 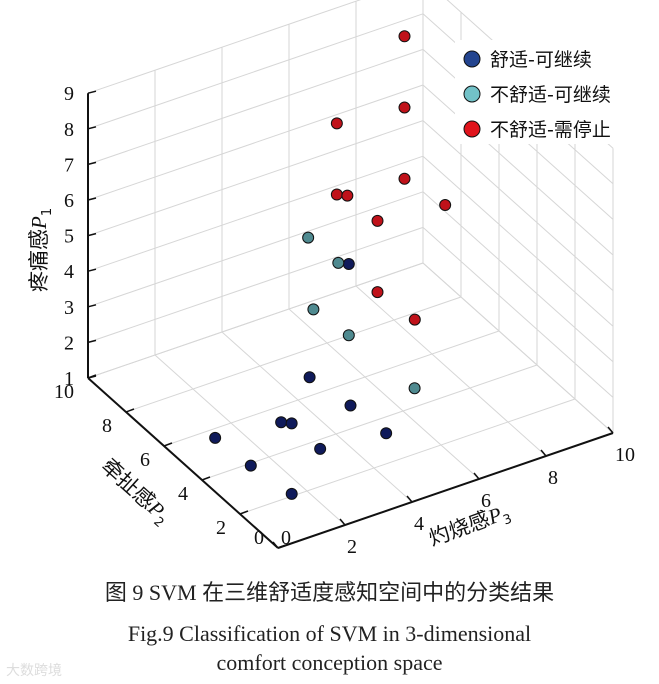 I want to click on p2-tick-label: 4, so click(x=183, y=494).